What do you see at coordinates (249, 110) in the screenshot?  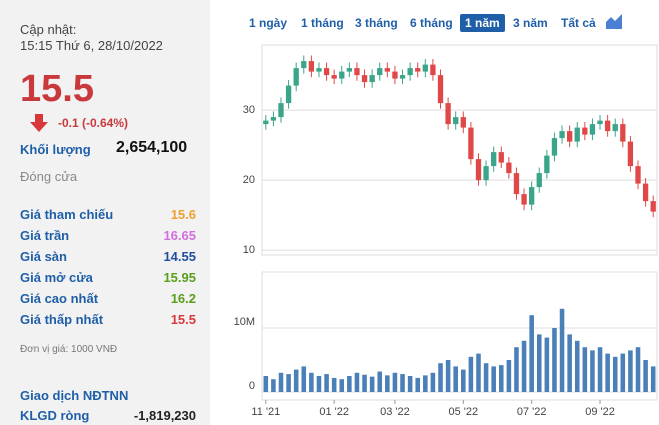 I see `y-tick-label: 30` at bounding box center [249, 110].